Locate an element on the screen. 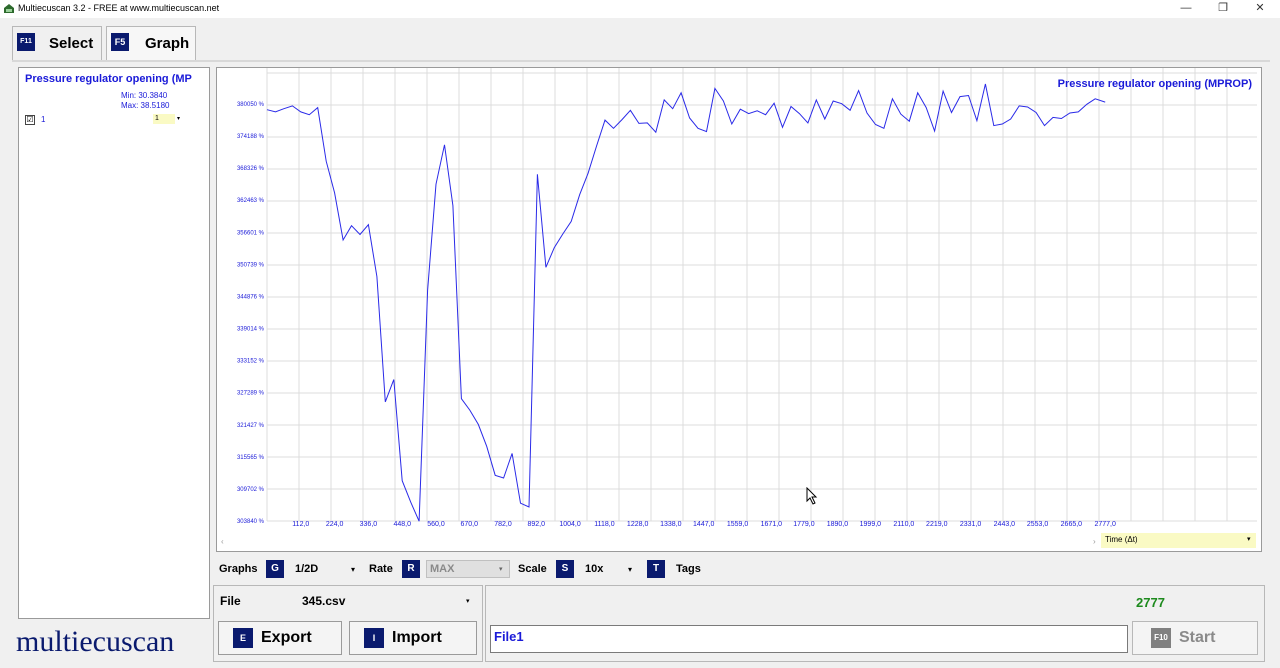 Image resolution: width=1280 pixels, height=668 pixels. start-label: Start is located at coordinates (1197, 637).